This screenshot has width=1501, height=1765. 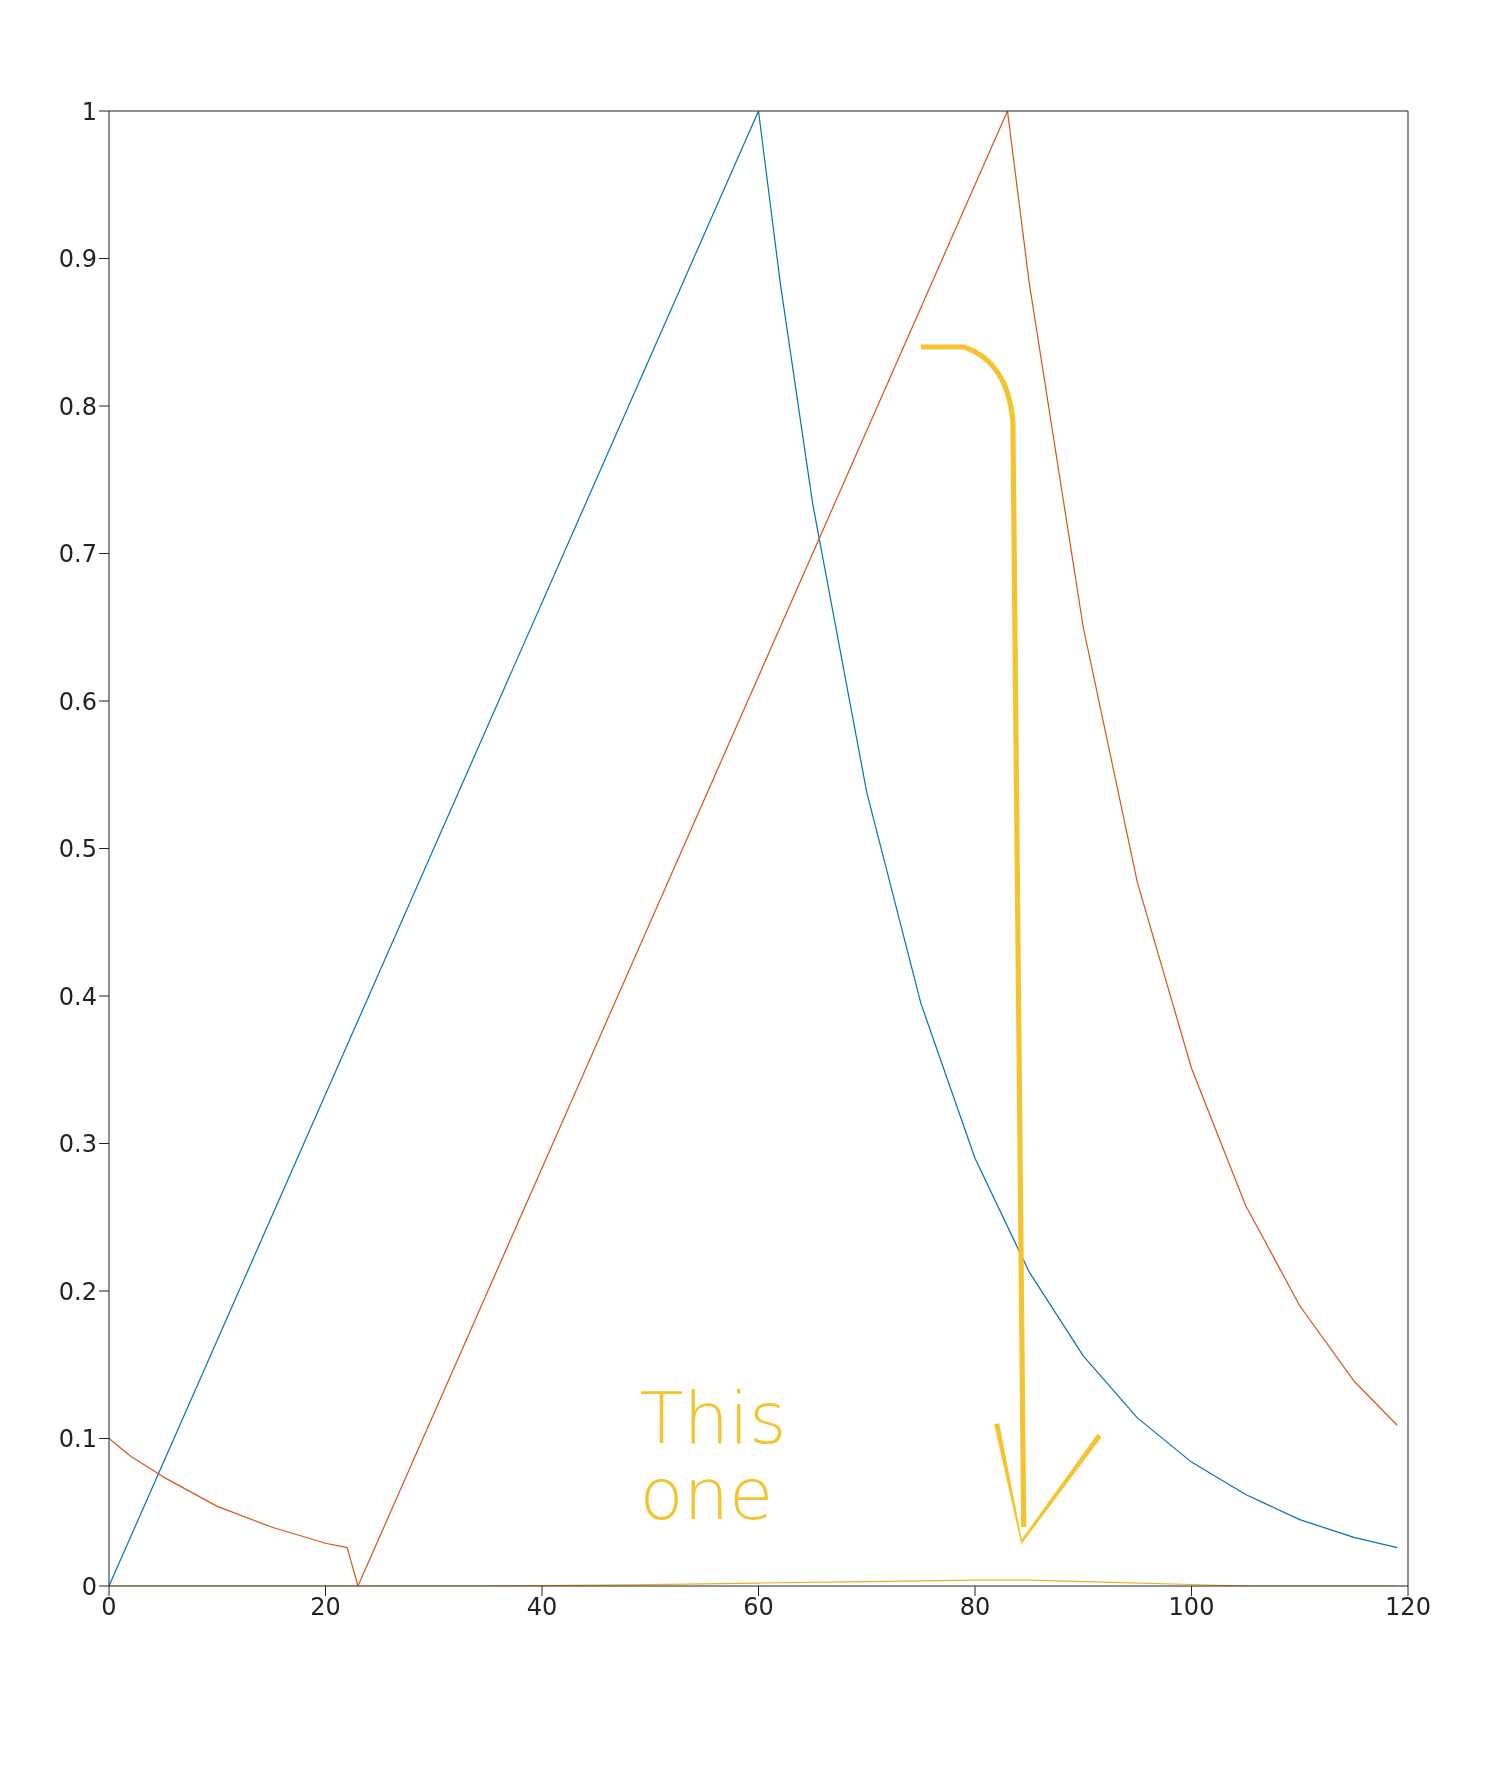 What do you see at coordinates (325, 1607) in the screenshot?
I see `x-tick-label: 20` at bounding box center [325, 1607].